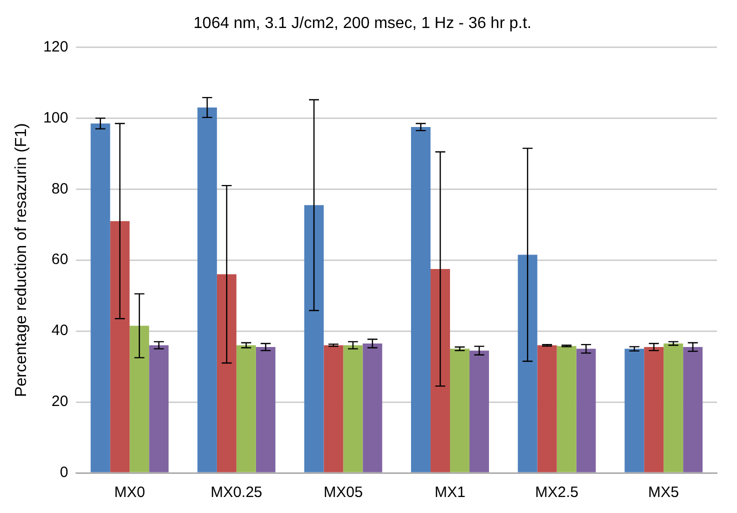 The height and width of the screenshot is (513, 737). I want to click on y-axis-title: Percentage reduction of resazurin (F1), so click(21, 260).